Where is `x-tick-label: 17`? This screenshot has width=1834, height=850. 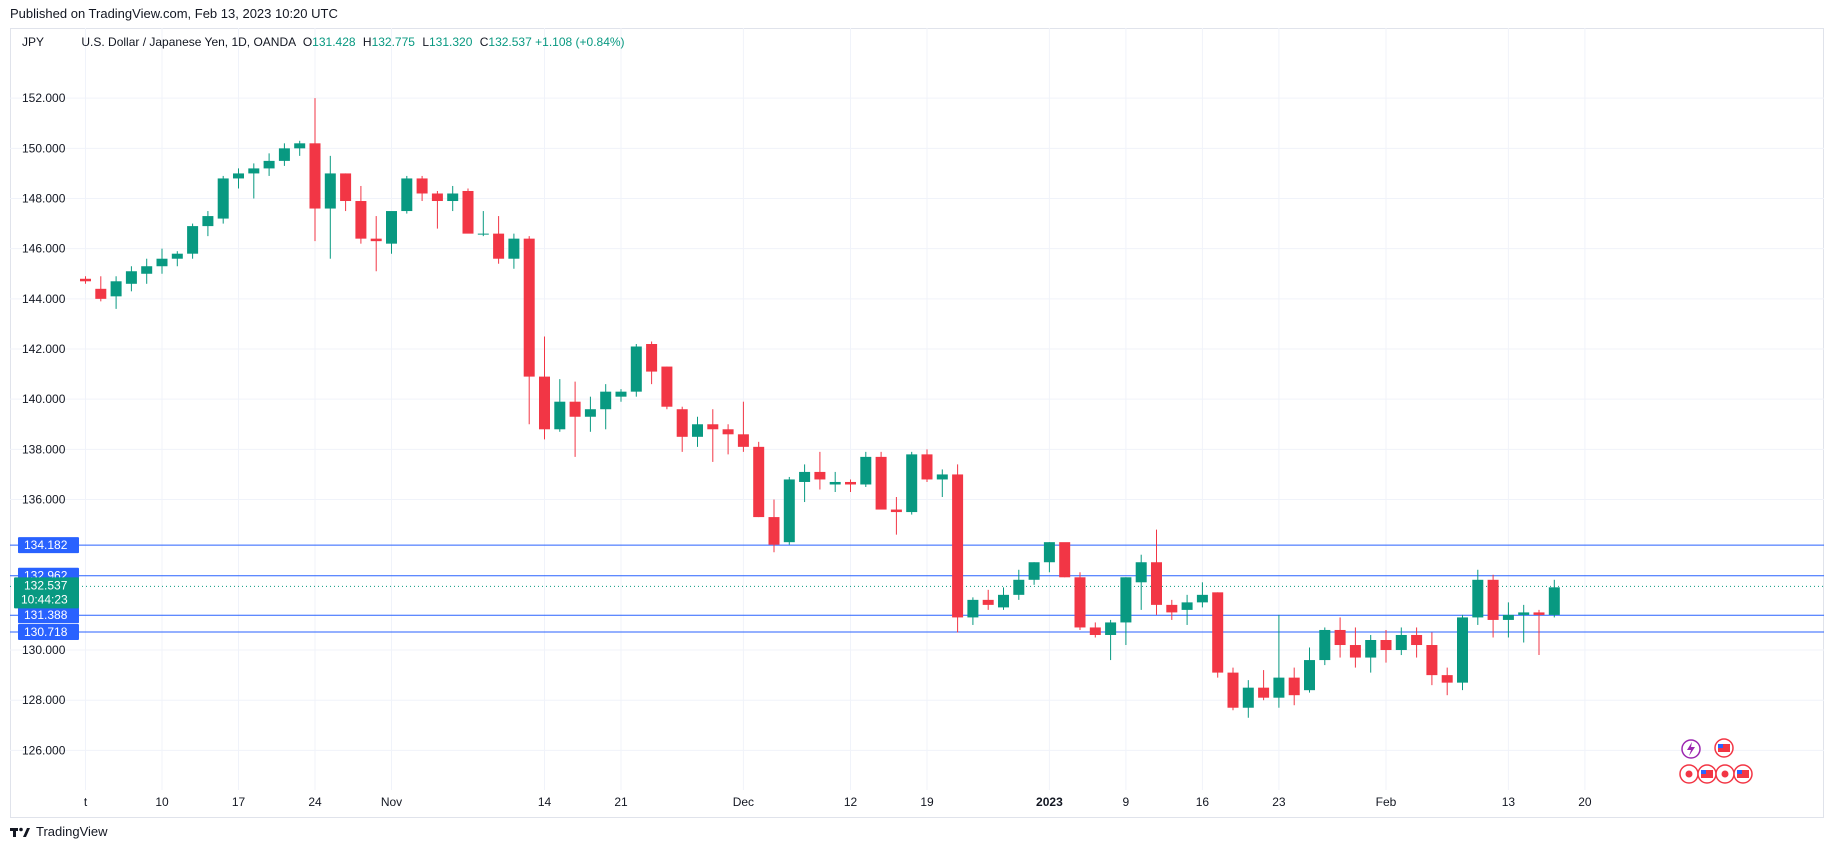
x-tick-label: 17 is located at coordinates (239, 802).